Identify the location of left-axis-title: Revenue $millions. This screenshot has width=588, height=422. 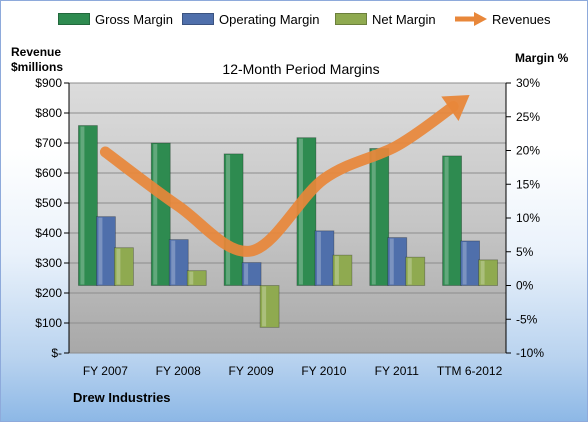
(37, 60).